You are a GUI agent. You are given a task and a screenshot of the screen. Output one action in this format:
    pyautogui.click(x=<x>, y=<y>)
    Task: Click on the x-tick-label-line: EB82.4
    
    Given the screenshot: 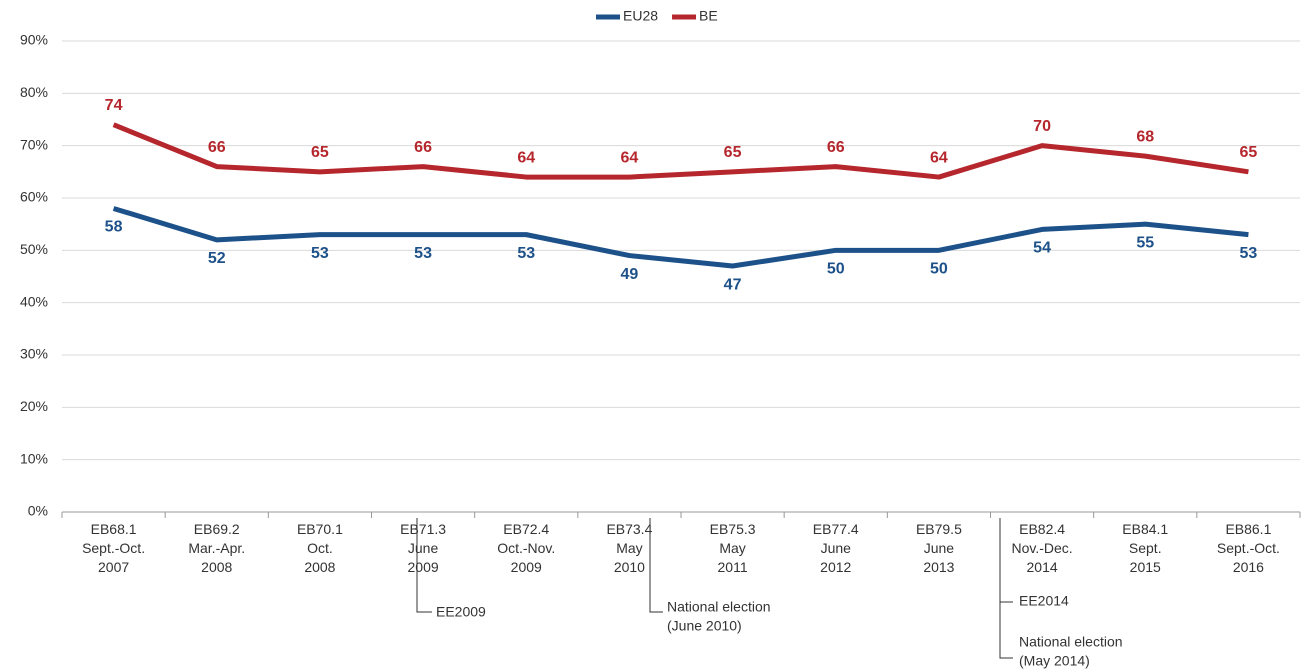 What is the action you would take?
    pyautogui.click(x=1042, y=529)
    